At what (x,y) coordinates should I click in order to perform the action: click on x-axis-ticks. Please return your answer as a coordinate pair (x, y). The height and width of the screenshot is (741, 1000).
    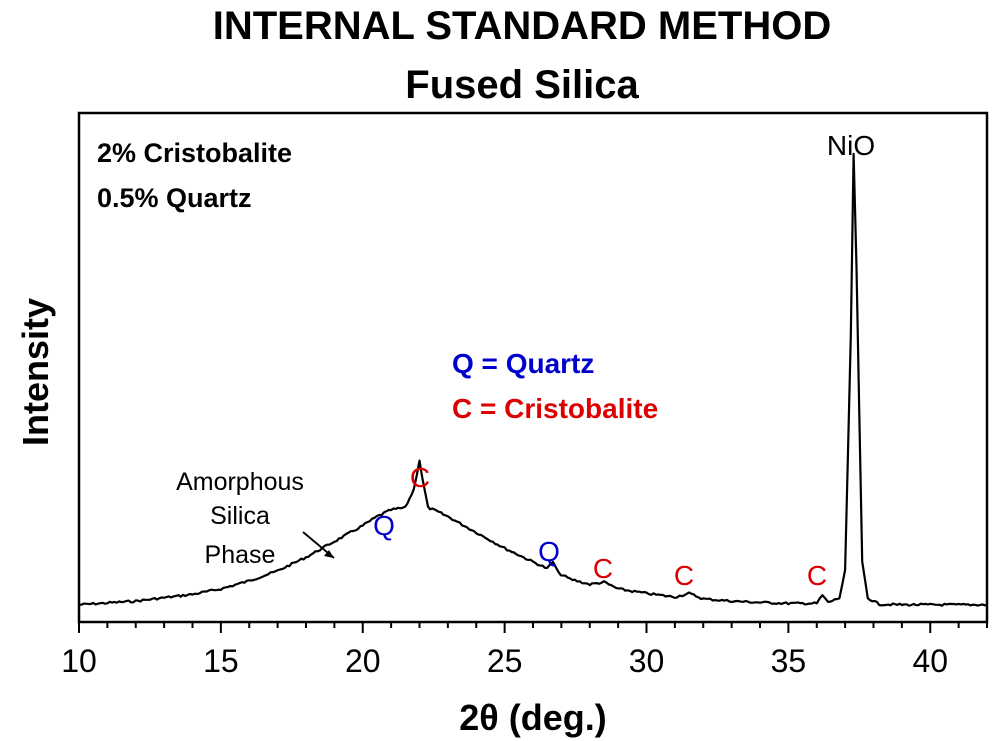
    Looking at the image, I should click on (533, 627).